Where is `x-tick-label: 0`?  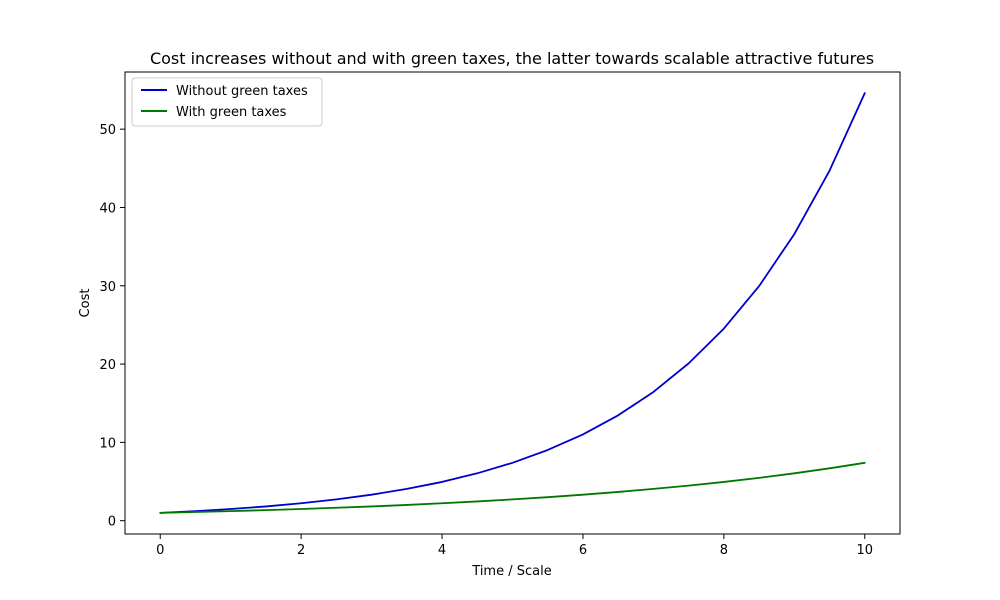
x-tick-label: 0 is located at coordinates (160, 550).